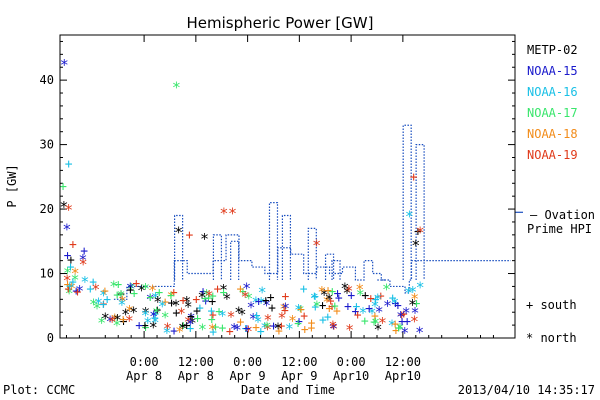 The width and height of the screenshot is (600, 400). I want to click on x-tick-date-label: Apr10, so click(403, 376).